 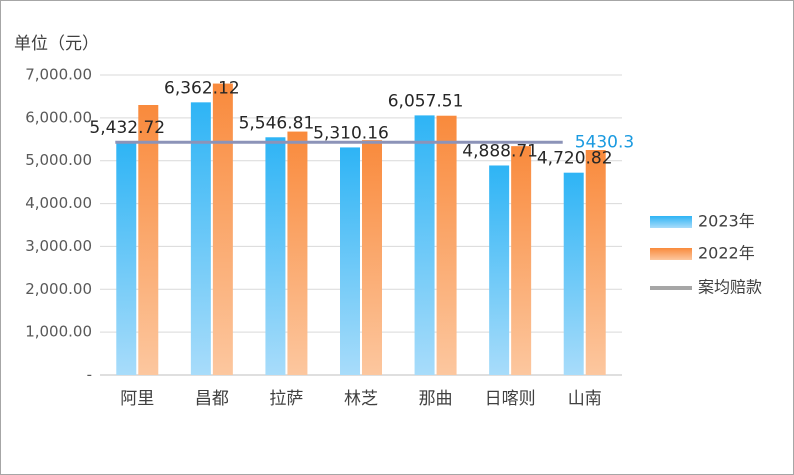 I want to click on y-tick-label: 5,000.00, so click(x=58, y=160).